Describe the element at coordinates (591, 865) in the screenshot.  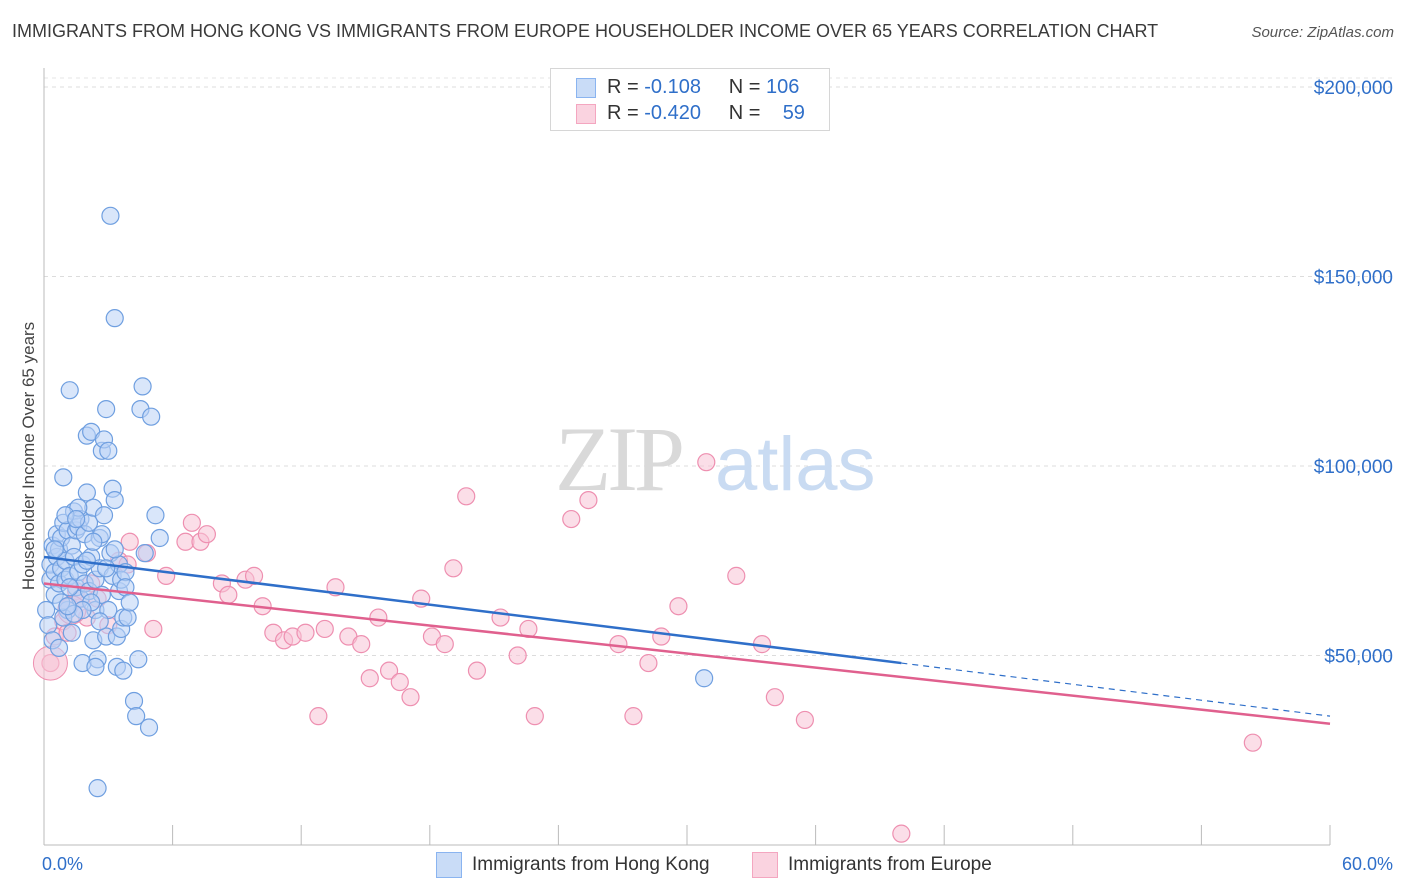
I see `bottom-legend-label-hong-kong: Immigrants from Hong Kong` at that location.